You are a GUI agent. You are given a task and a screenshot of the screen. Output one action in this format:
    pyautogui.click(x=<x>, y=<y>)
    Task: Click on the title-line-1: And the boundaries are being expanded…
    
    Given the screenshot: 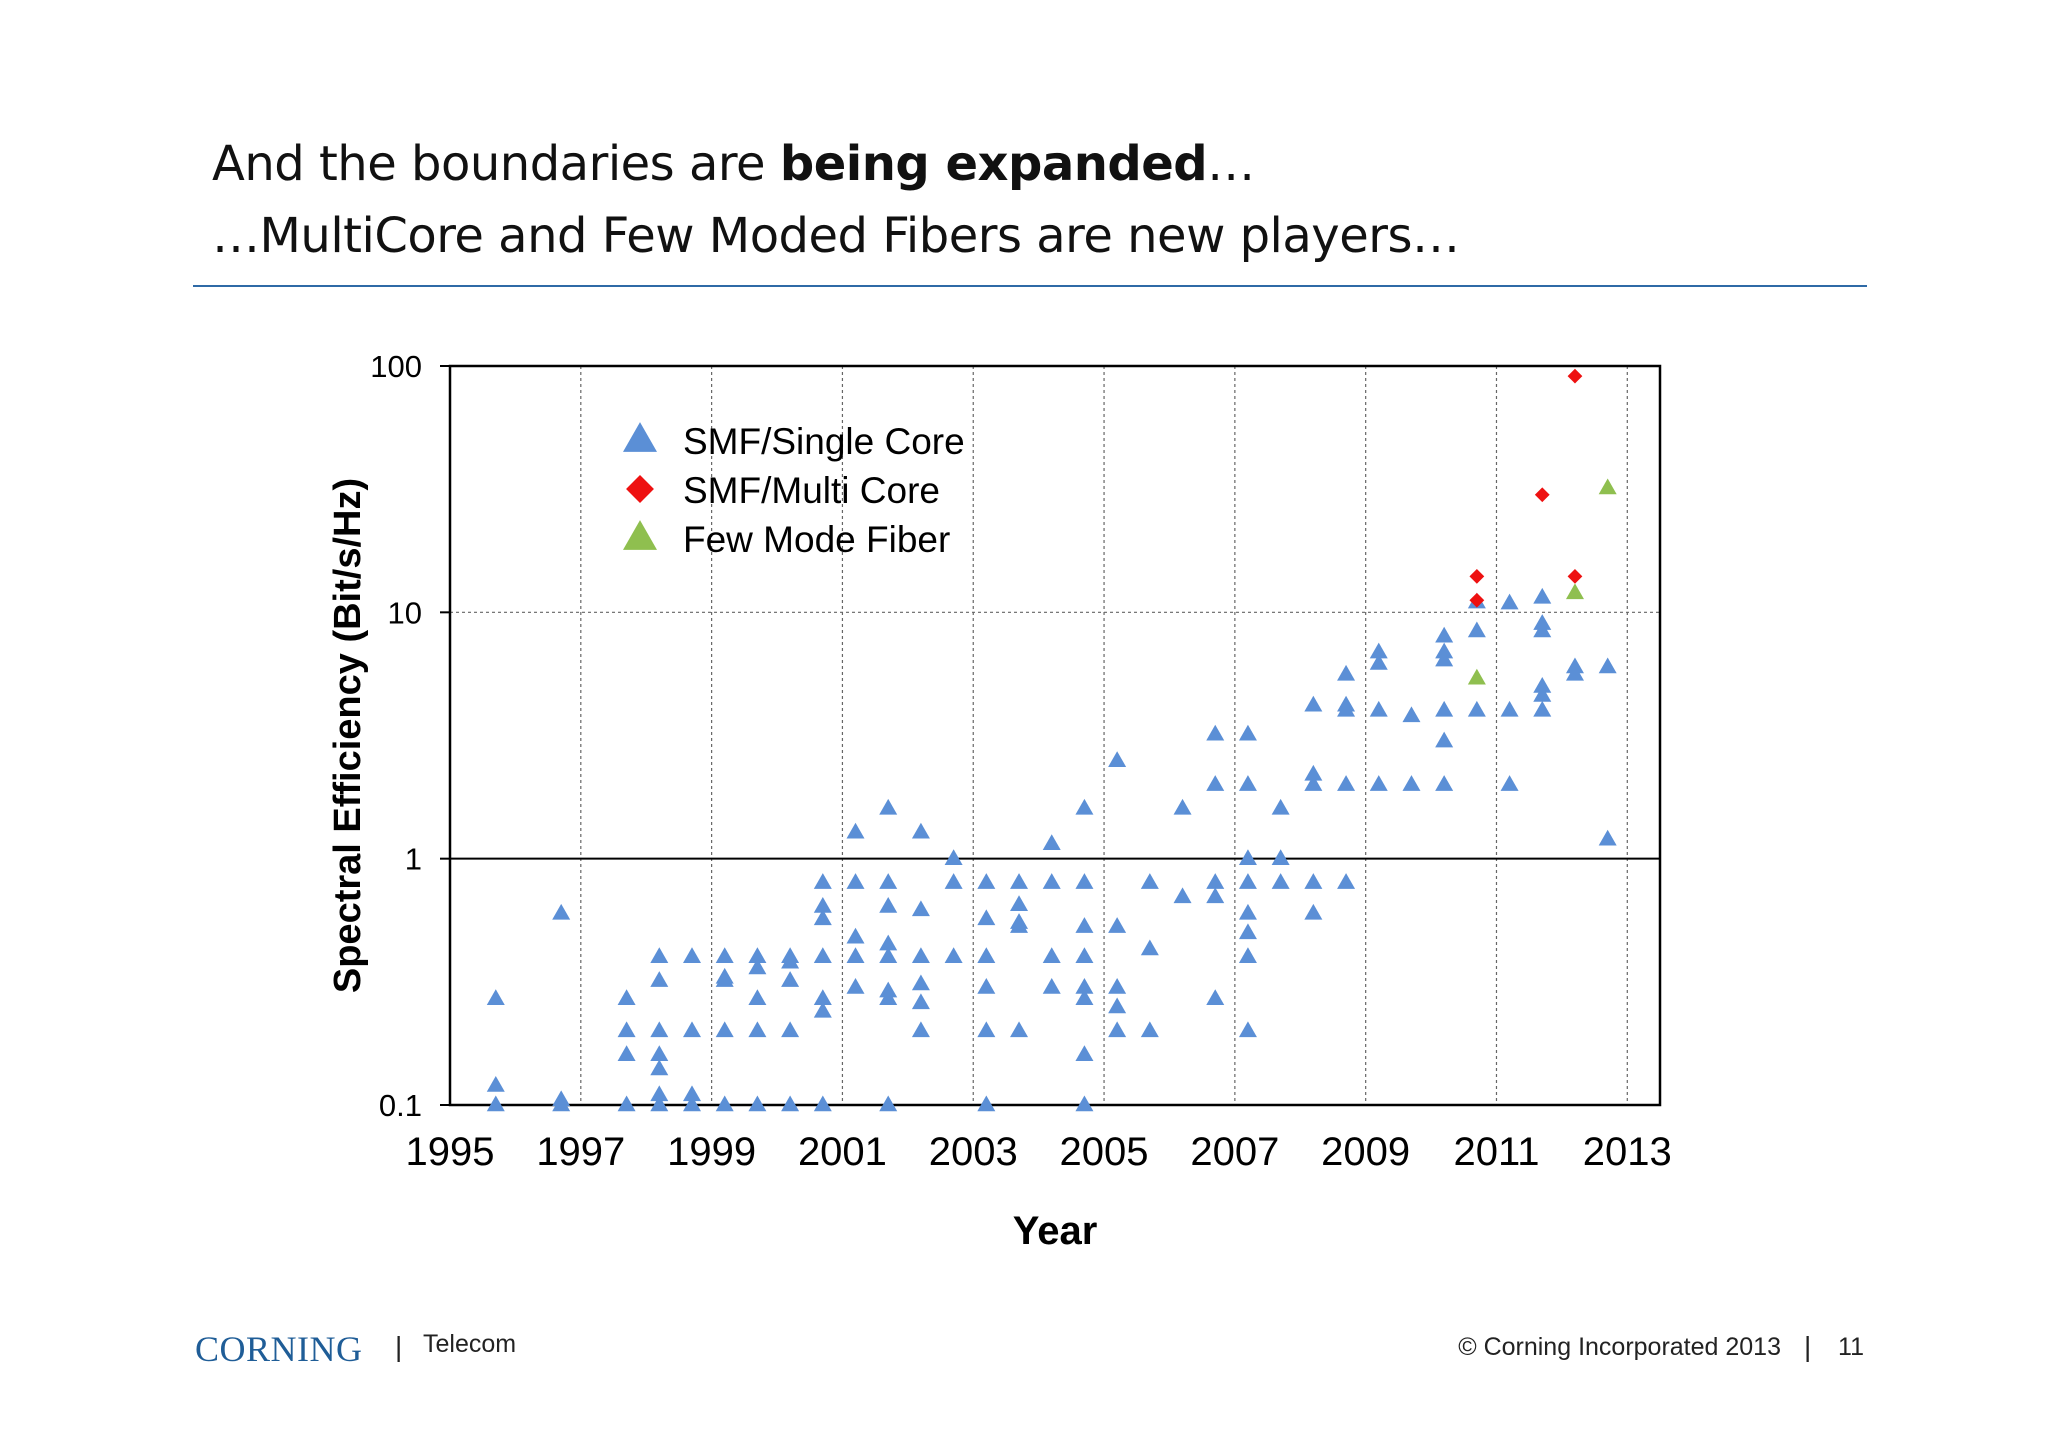 What is the action you would take?
    pyautogui.click(x=733, y=164)
    